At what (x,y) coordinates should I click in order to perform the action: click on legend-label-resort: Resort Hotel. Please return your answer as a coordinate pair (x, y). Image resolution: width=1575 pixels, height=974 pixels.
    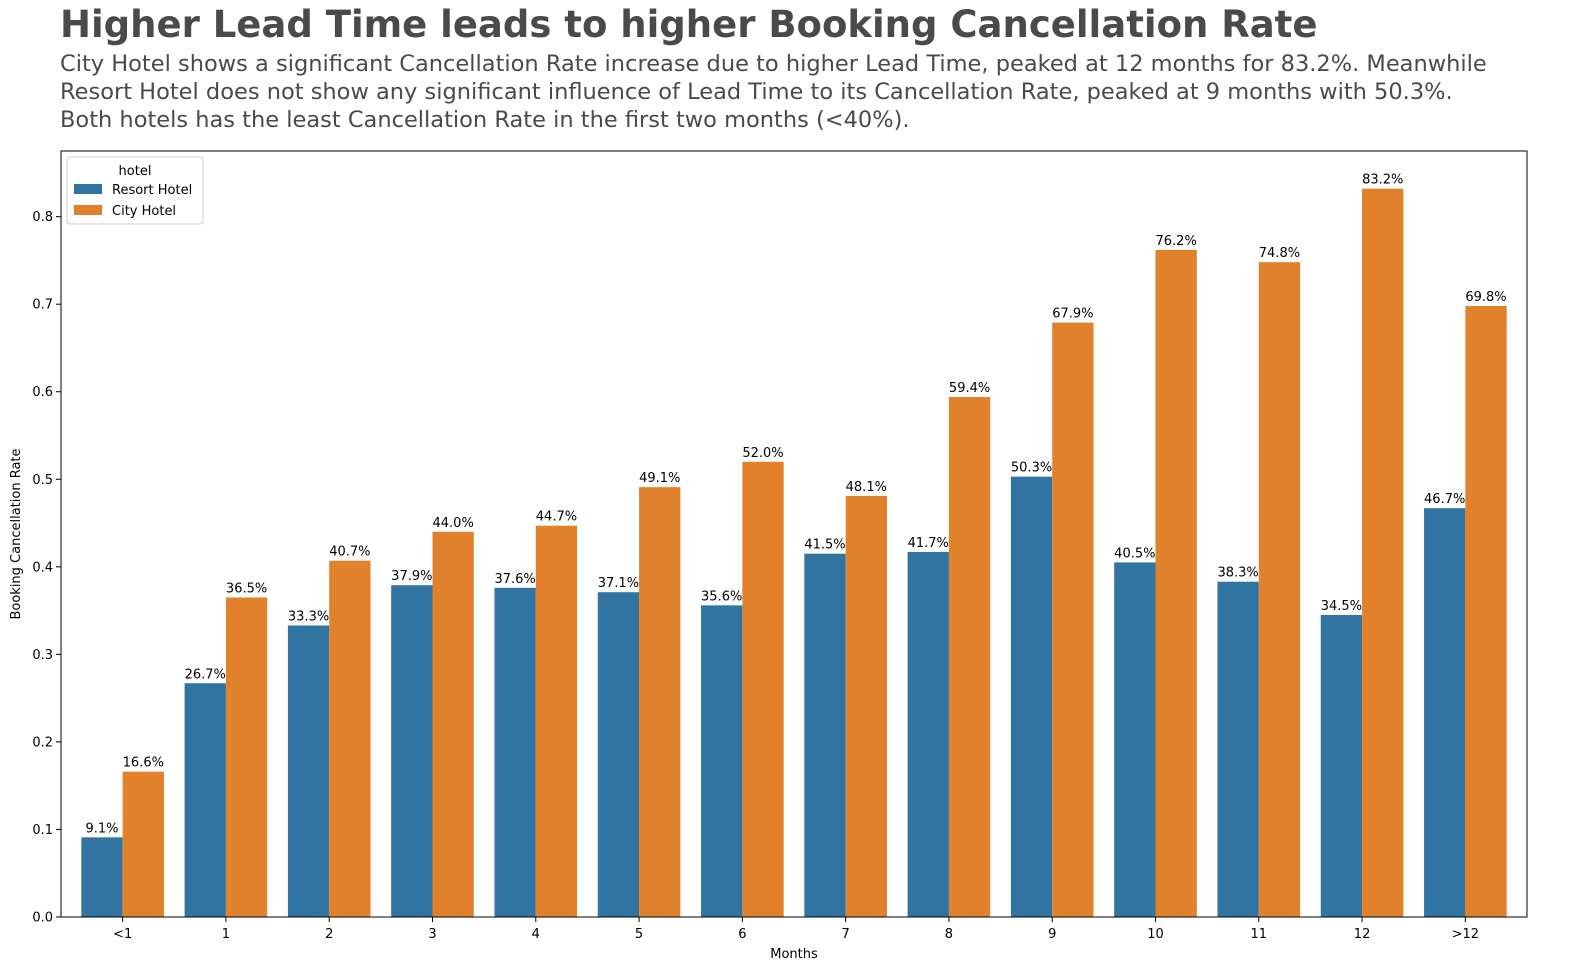
    Looking at the image, I should click on (152, 190).